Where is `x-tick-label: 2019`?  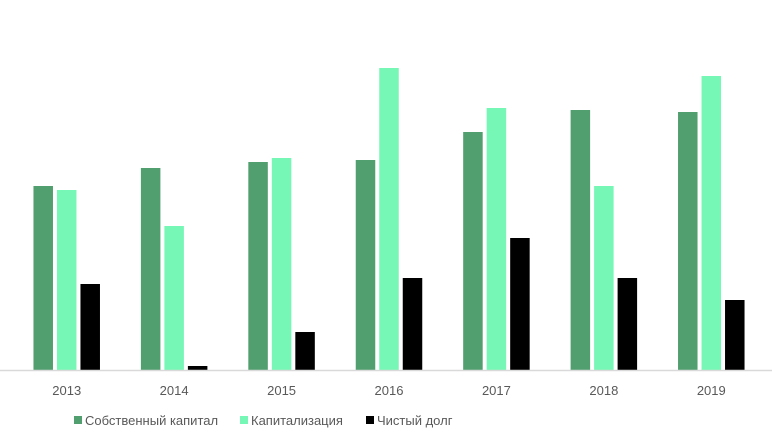
x-tick-label: 2019 is located at coordinates (711, 390).